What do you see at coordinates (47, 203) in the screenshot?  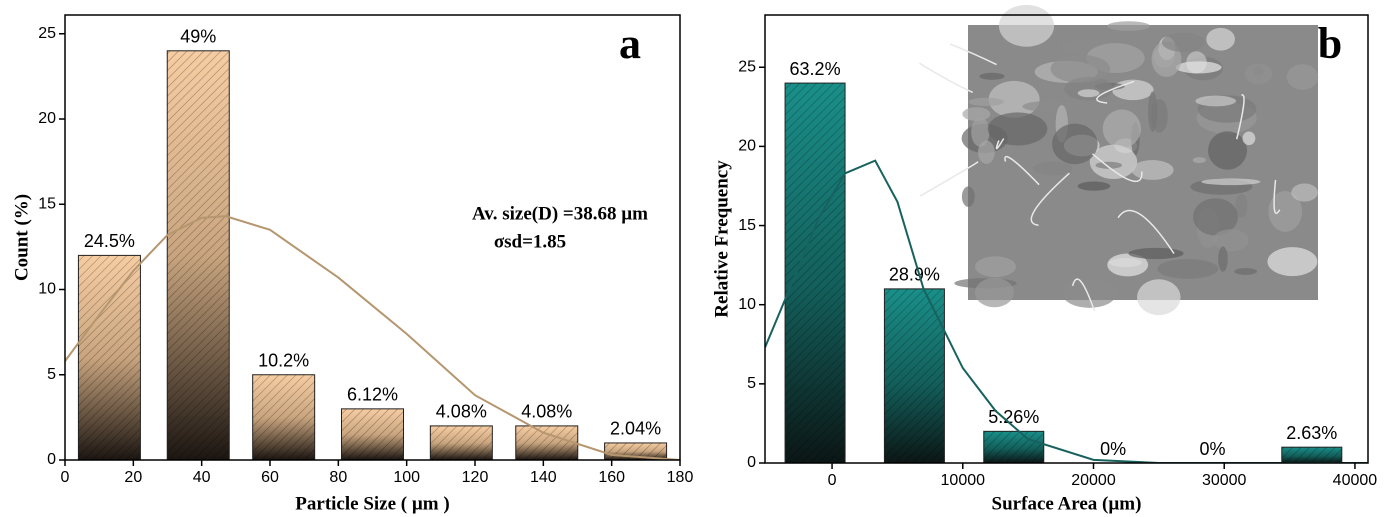 I see `y-tick-label: 15` at bounding box center [47, 203].